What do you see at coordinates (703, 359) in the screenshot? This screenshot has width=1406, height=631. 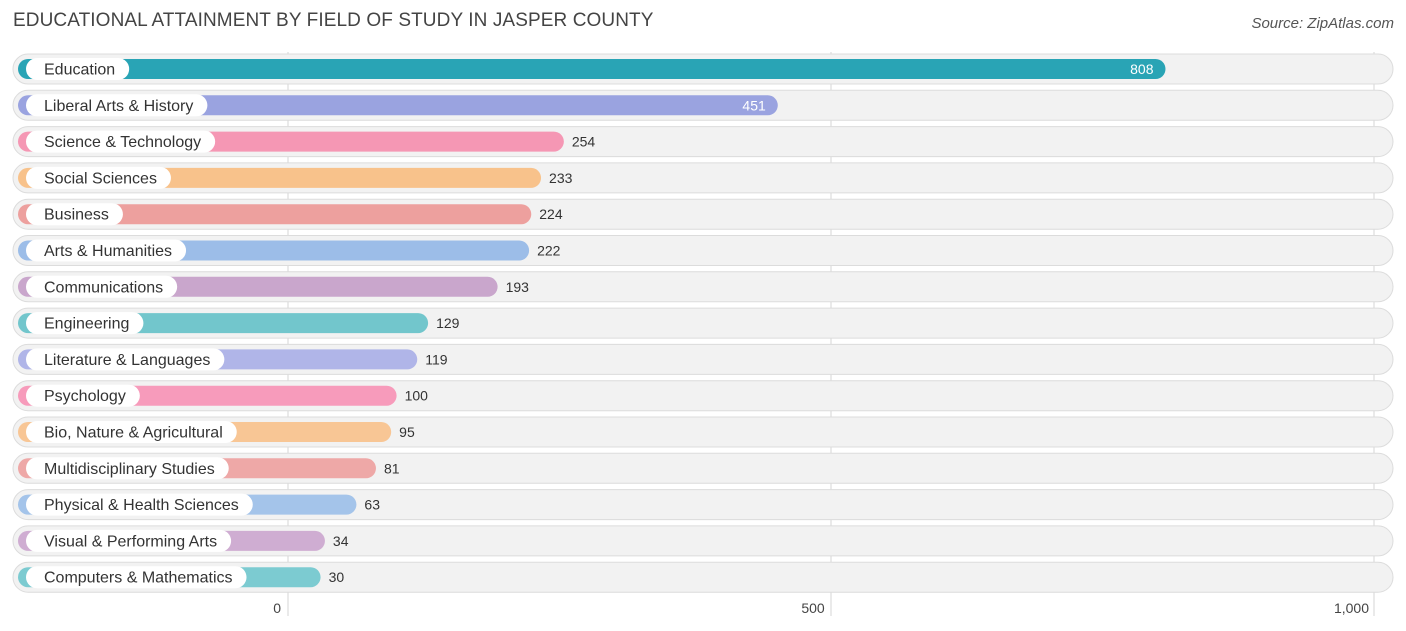 I see `bar-row: Literature & Languages 119` at bounding box center [703, 359].